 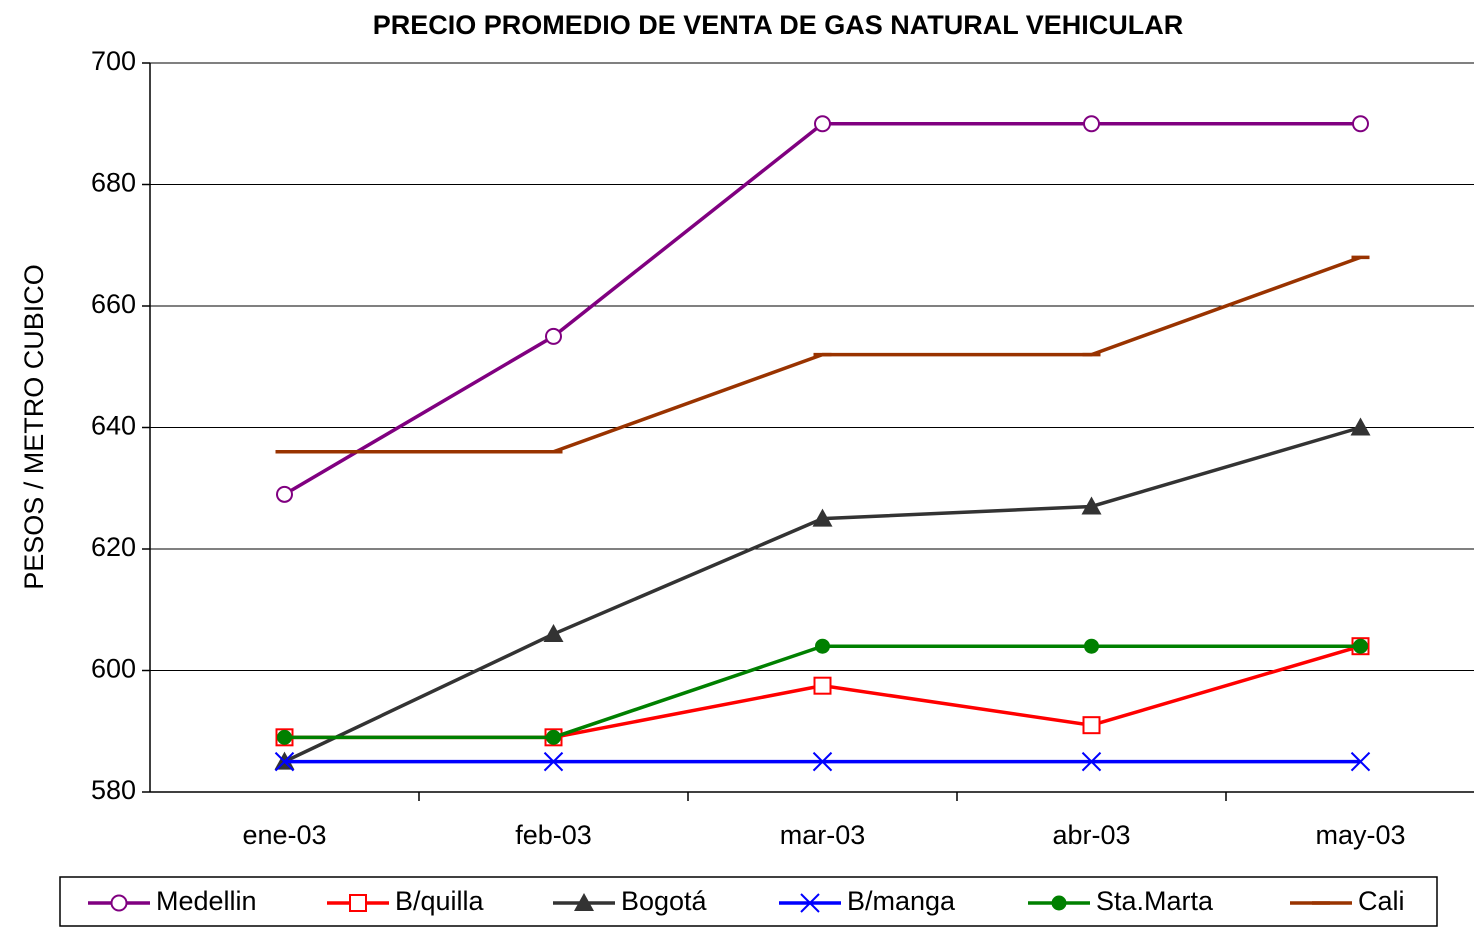 What do you see at coordinates (553, 835) in the screenshot?
I see `x-tick-label: feb-03` at bounding box center [553, 835].